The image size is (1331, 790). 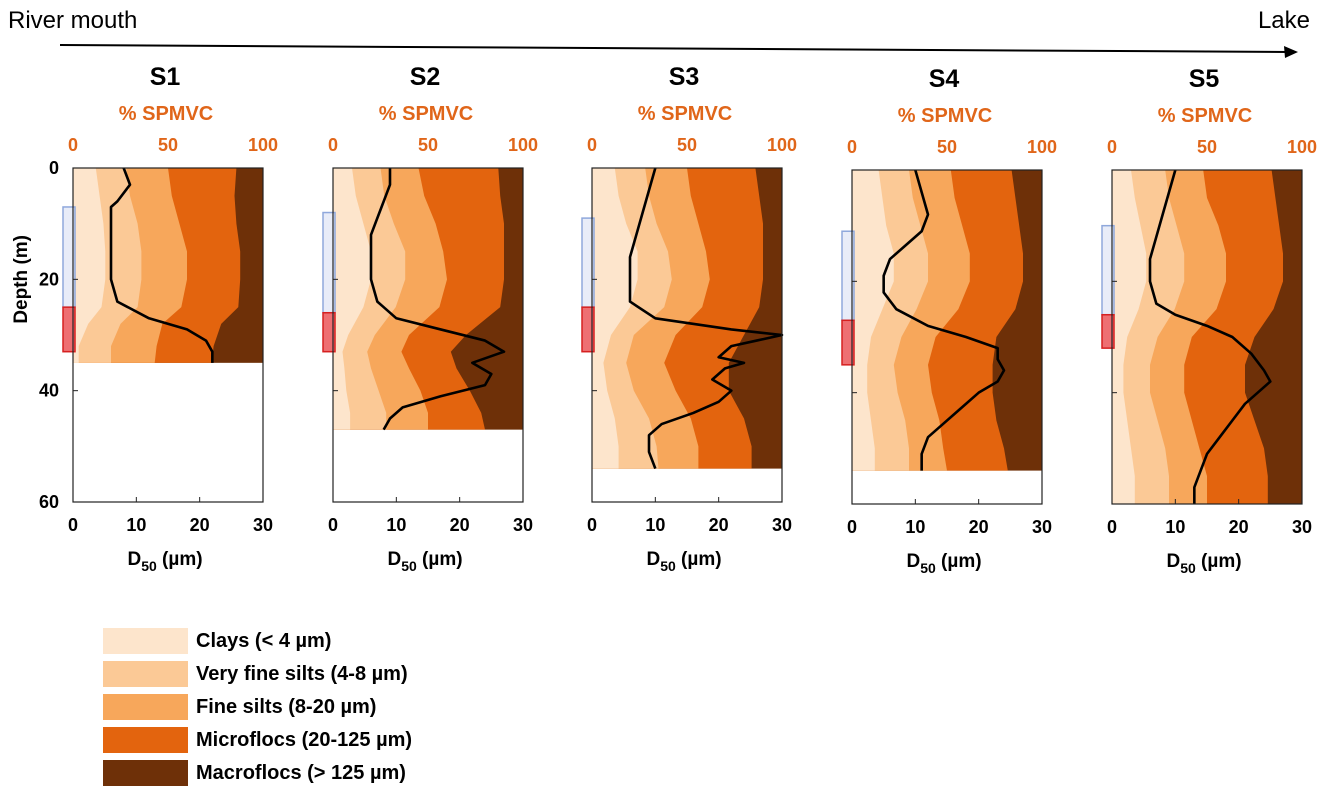 I want to click on panel-s1-ylabel: Depth (m), so click(x=21, y=279).